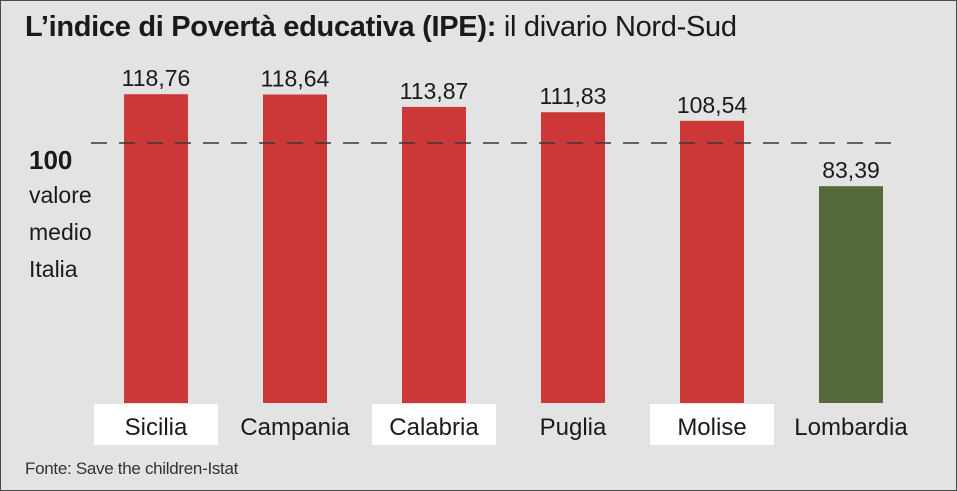 Image resolution: width=957 pixels, height=491 pixels. Describe the element at coordinates (156, 78) in the screenshot. I see `value-label-sicilia: 118,76` at that location.